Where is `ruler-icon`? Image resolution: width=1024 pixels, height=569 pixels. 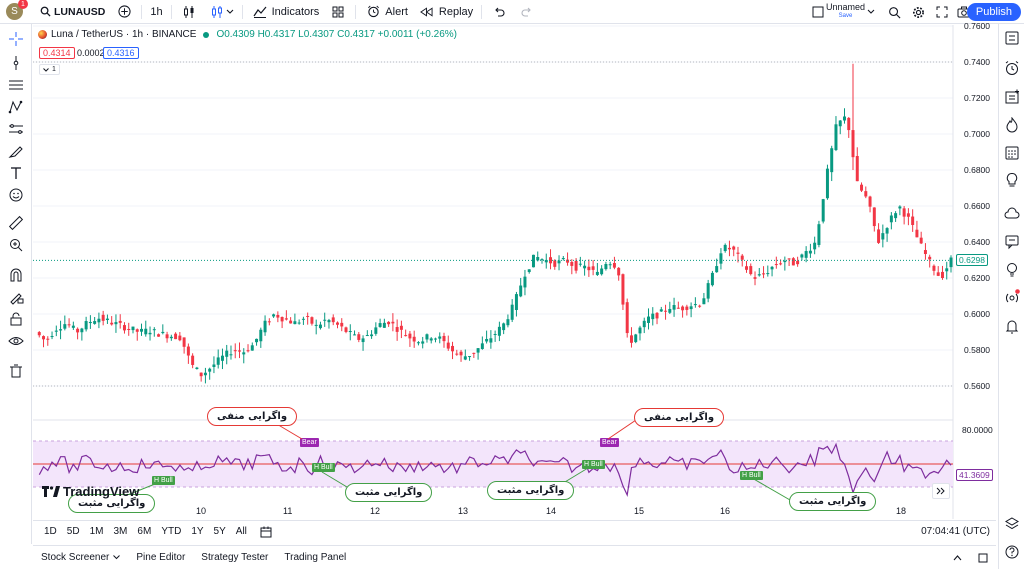
ruler-icon is located at coordinates (16, 223).